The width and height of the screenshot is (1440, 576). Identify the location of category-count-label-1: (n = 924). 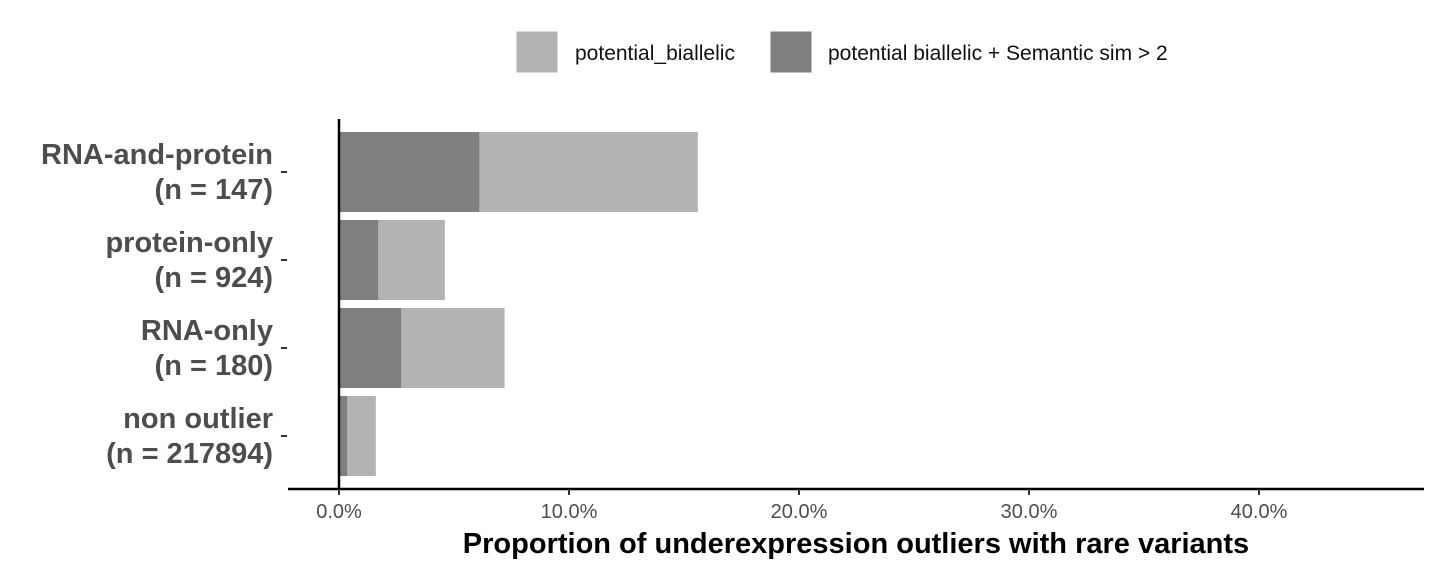
(214, 278).